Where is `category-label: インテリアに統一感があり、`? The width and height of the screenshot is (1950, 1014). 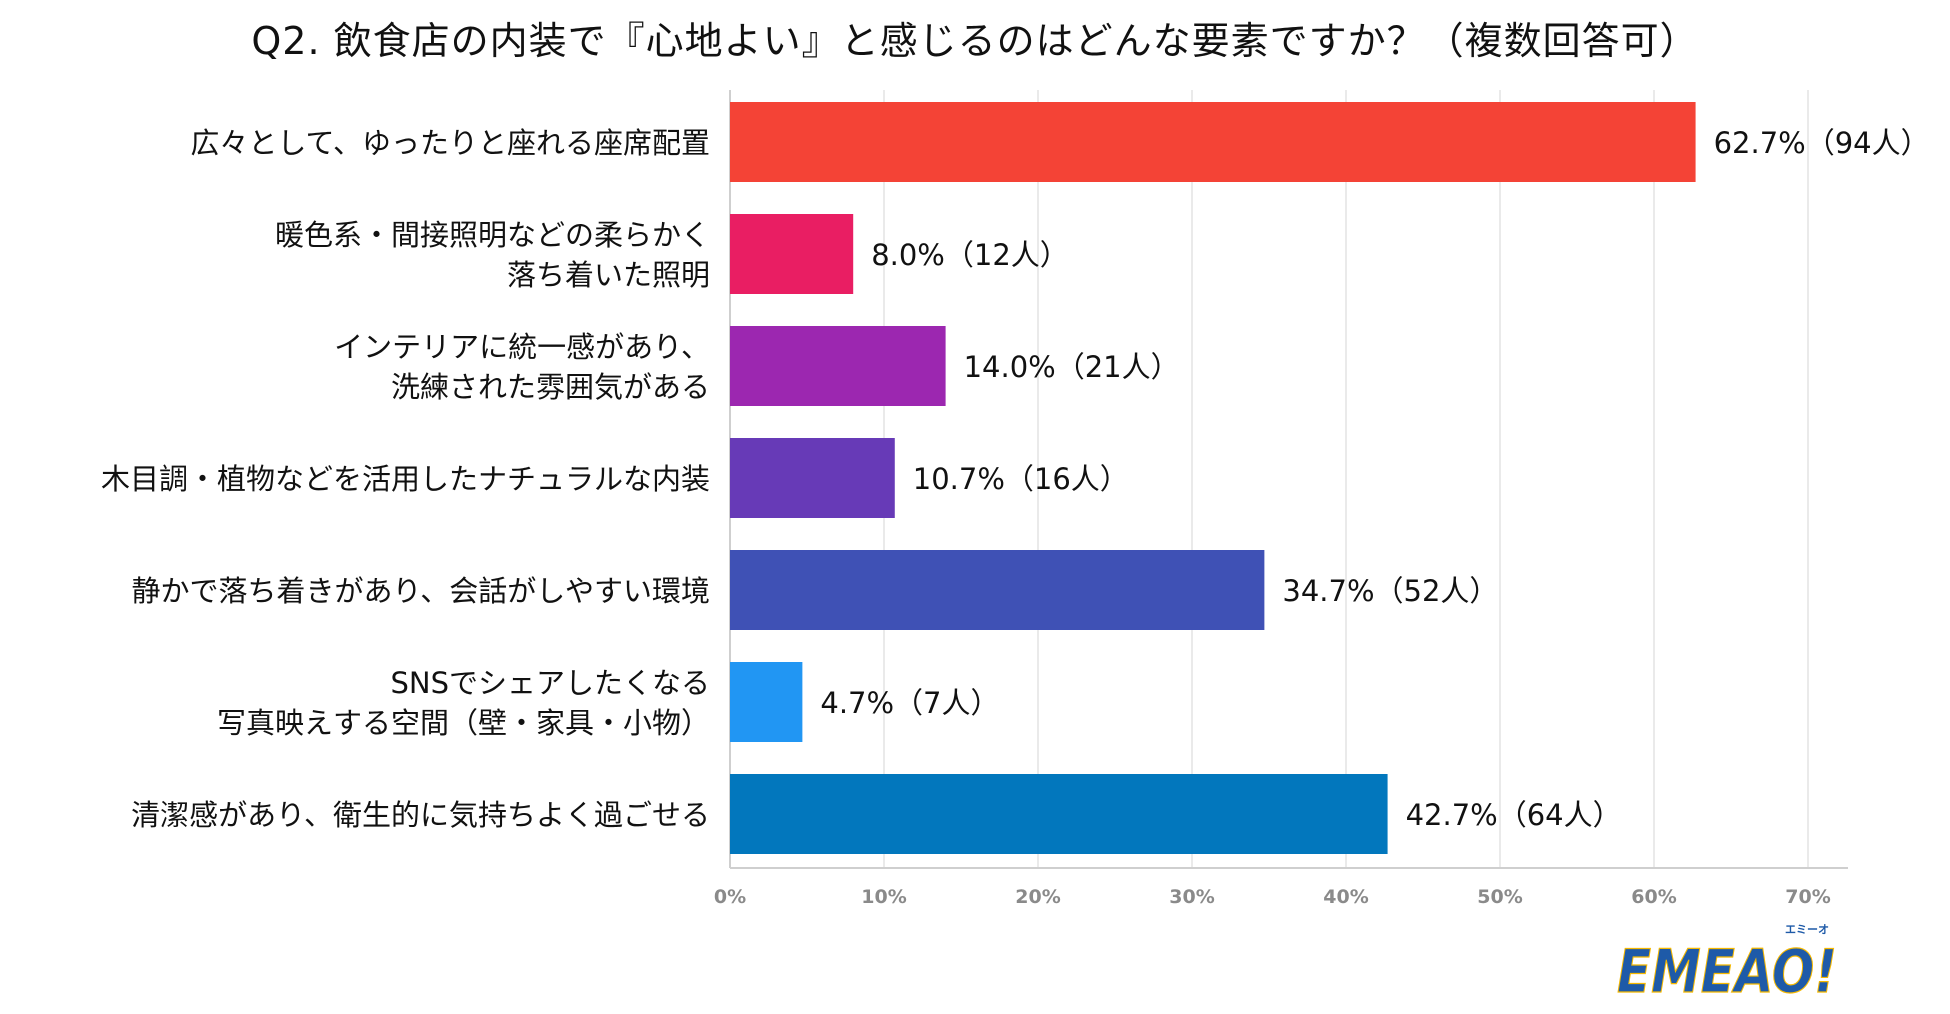 category-label: インテリアに統一感があり、 is located at coordinates (522, 347).